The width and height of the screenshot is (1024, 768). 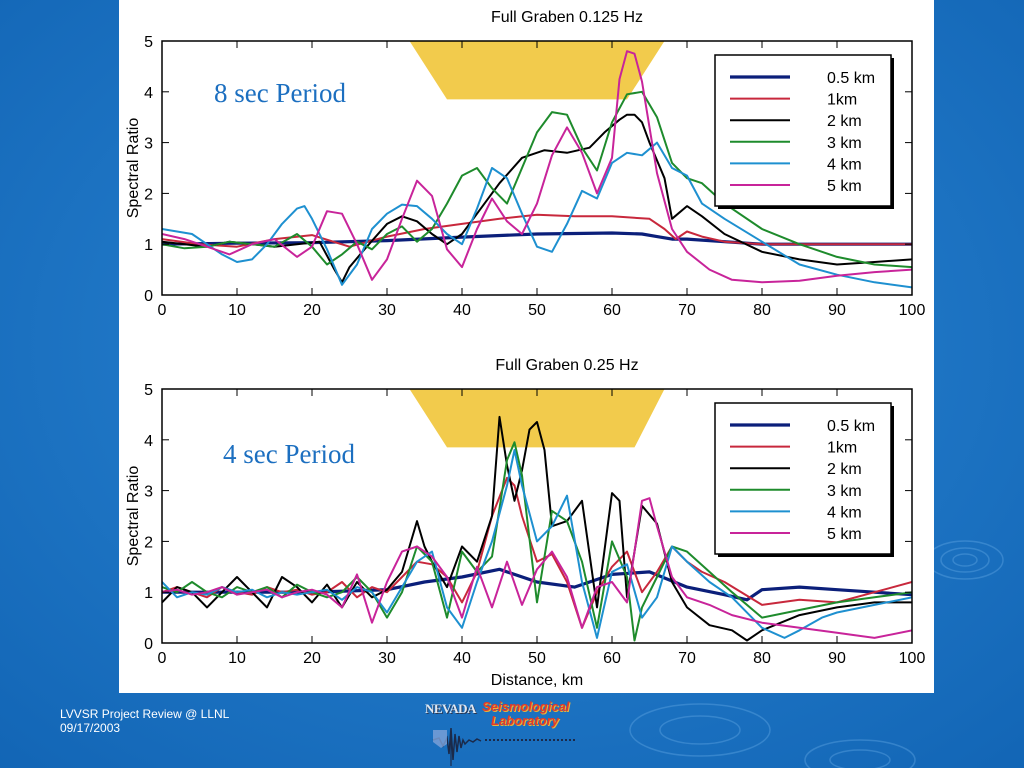 What do you see at coordinates (148, 441) in the screenshot?
I see `bottom-y-tick-label: 4` at bounding box center [148, 441].